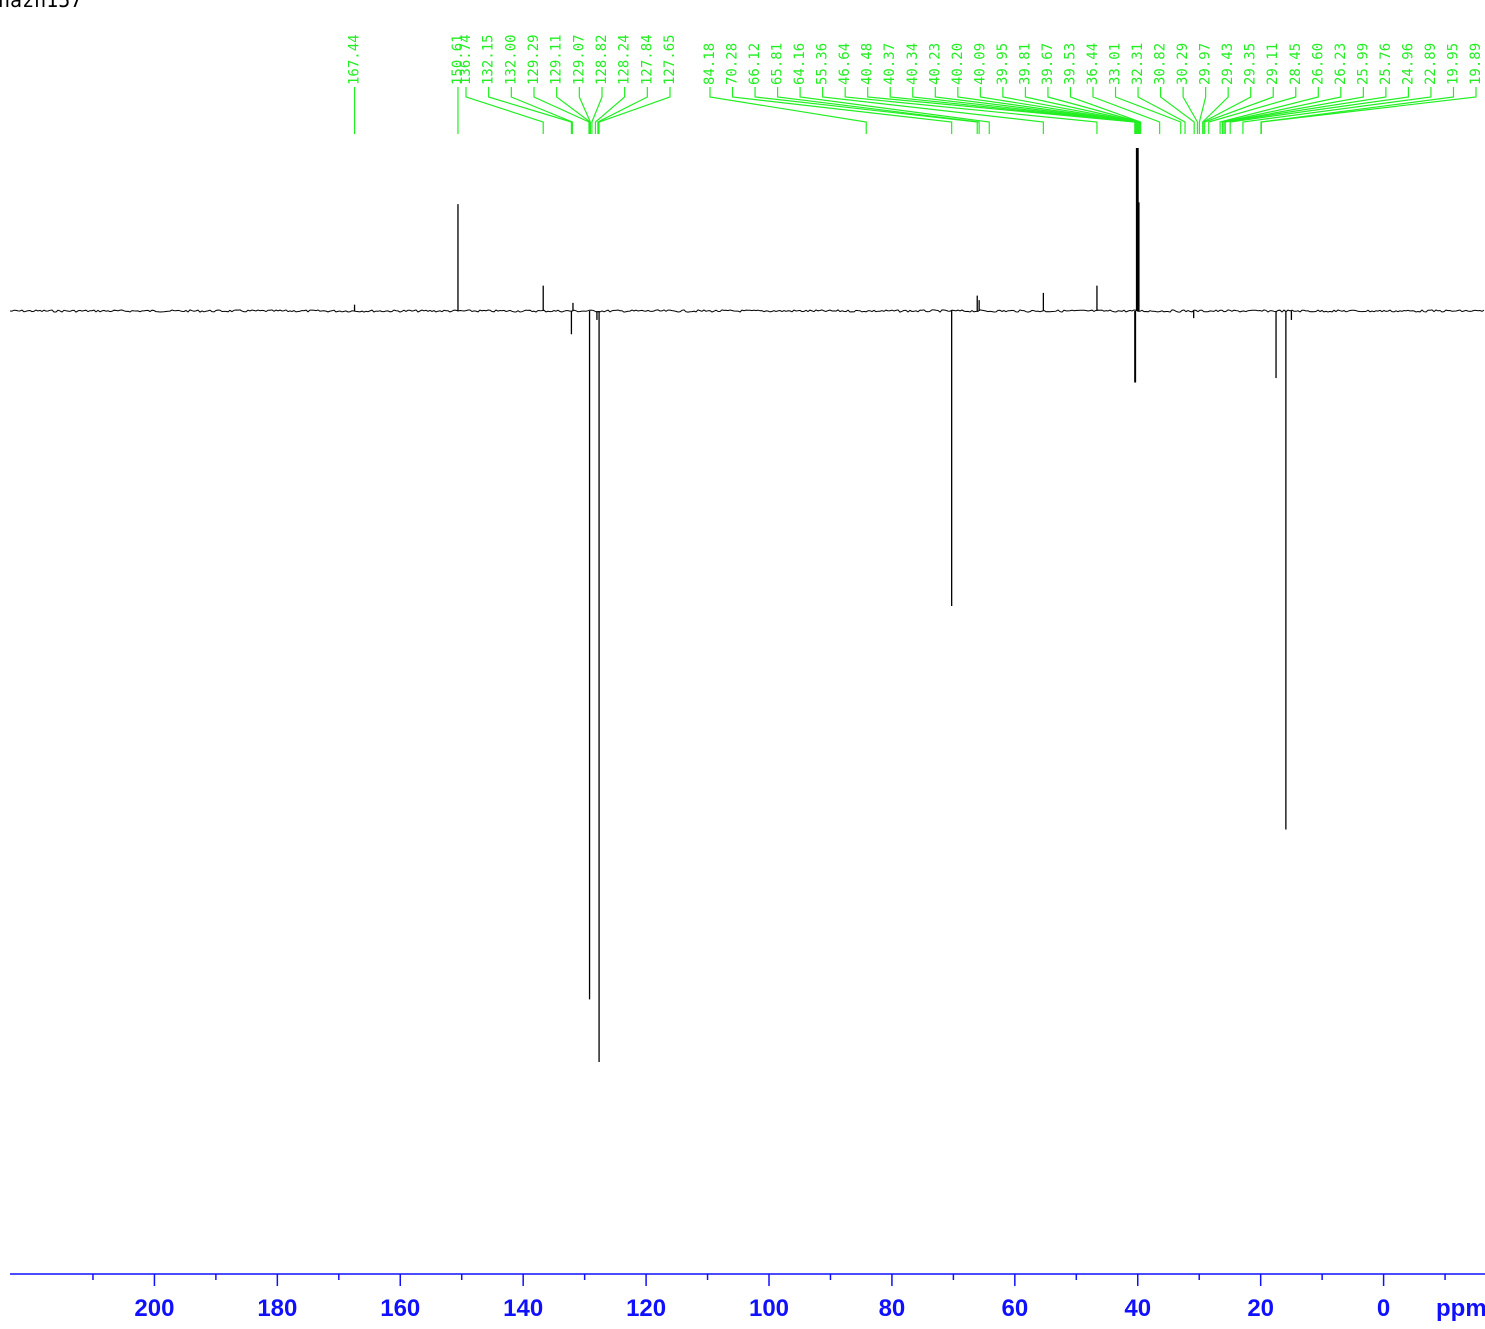 This screenshot has height=1329, width=1485. Describe the element at coordinates (523, 1308) in the screenshot. I see `x-tick-label-140: 140` at that location.